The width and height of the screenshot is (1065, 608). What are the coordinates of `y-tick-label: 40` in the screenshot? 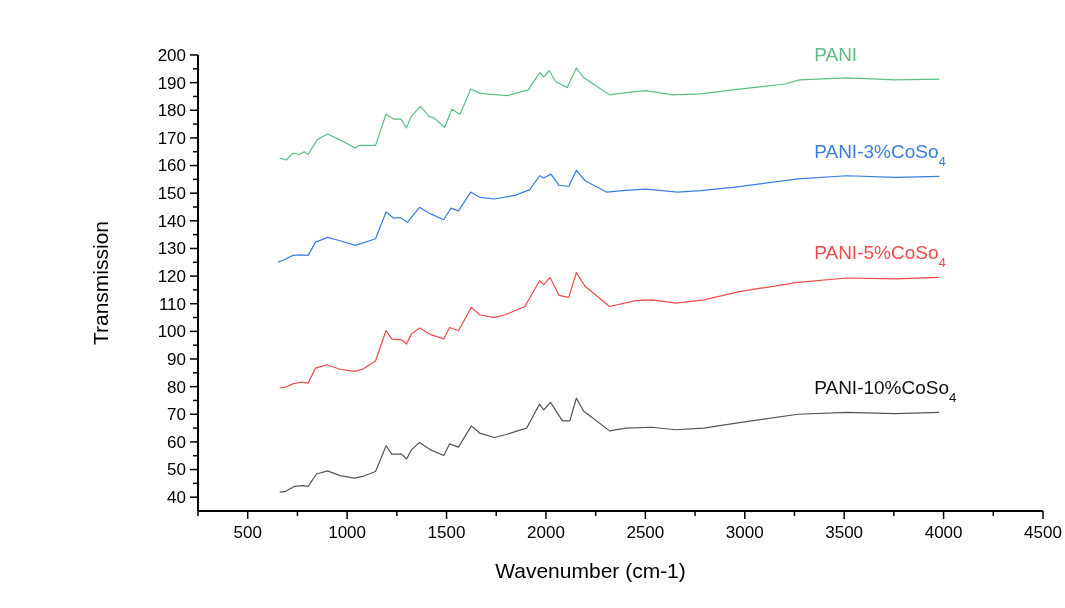 It's located at (176, 498).